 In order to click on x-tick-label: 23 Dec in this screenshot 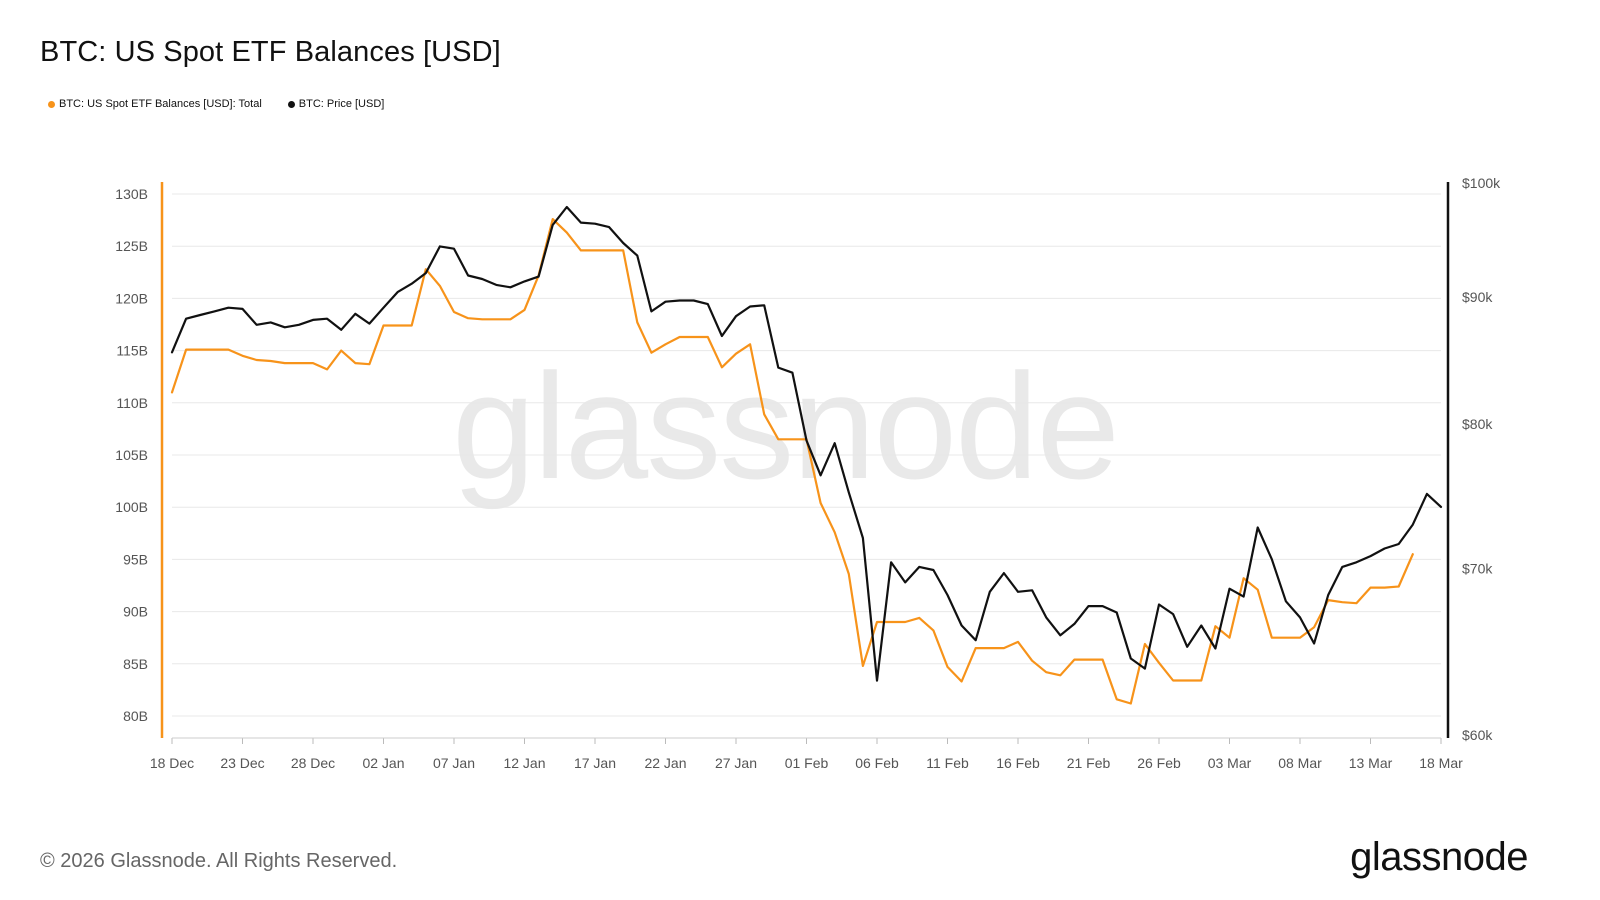, I will do `click(242, 763)`.